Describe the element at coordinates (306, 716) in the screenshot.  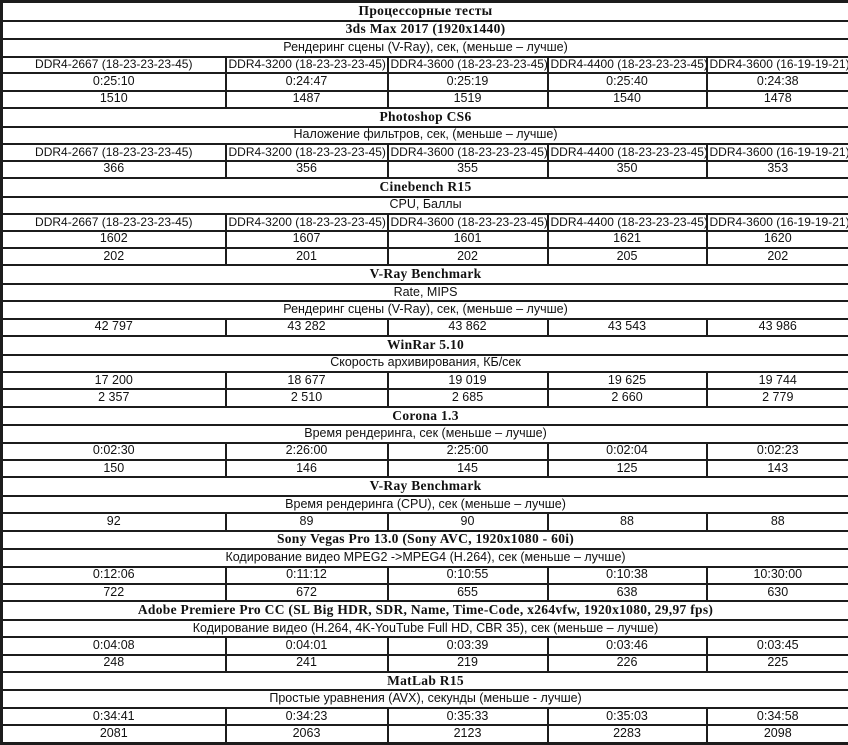
I see `data-cell: 0:34:23` at that location.